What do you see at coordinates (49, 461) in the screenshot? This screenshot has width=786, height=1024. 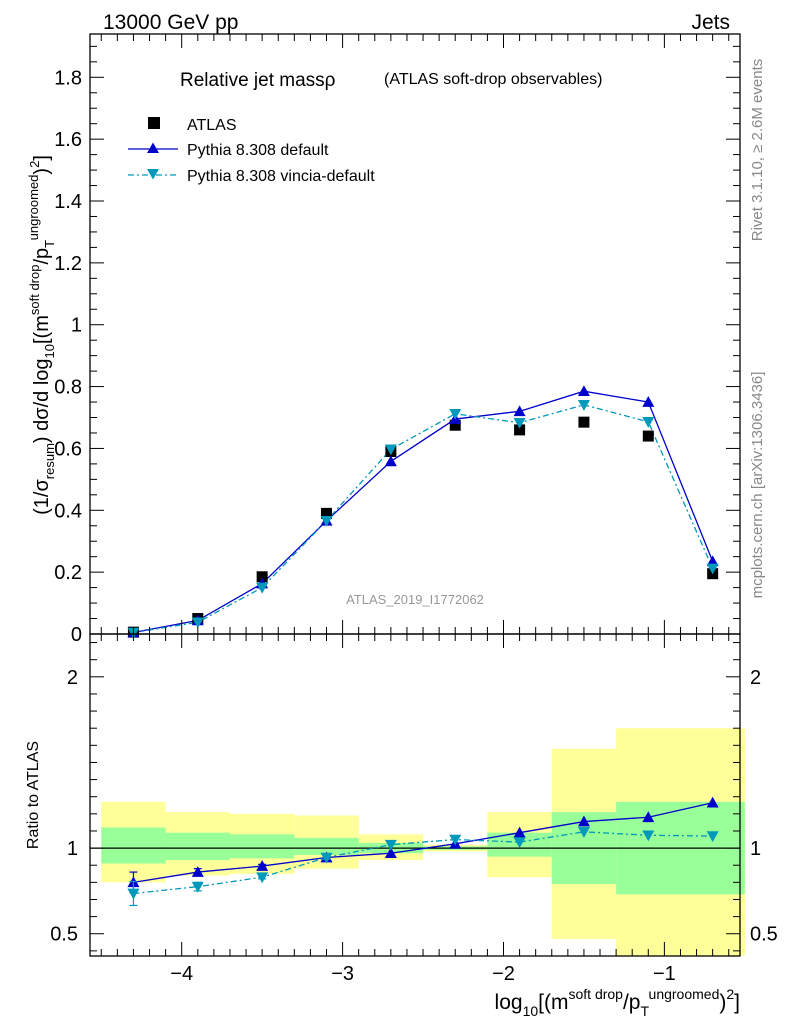 I see `main-y-label-sub: resum` at bounding box center [49, 461].